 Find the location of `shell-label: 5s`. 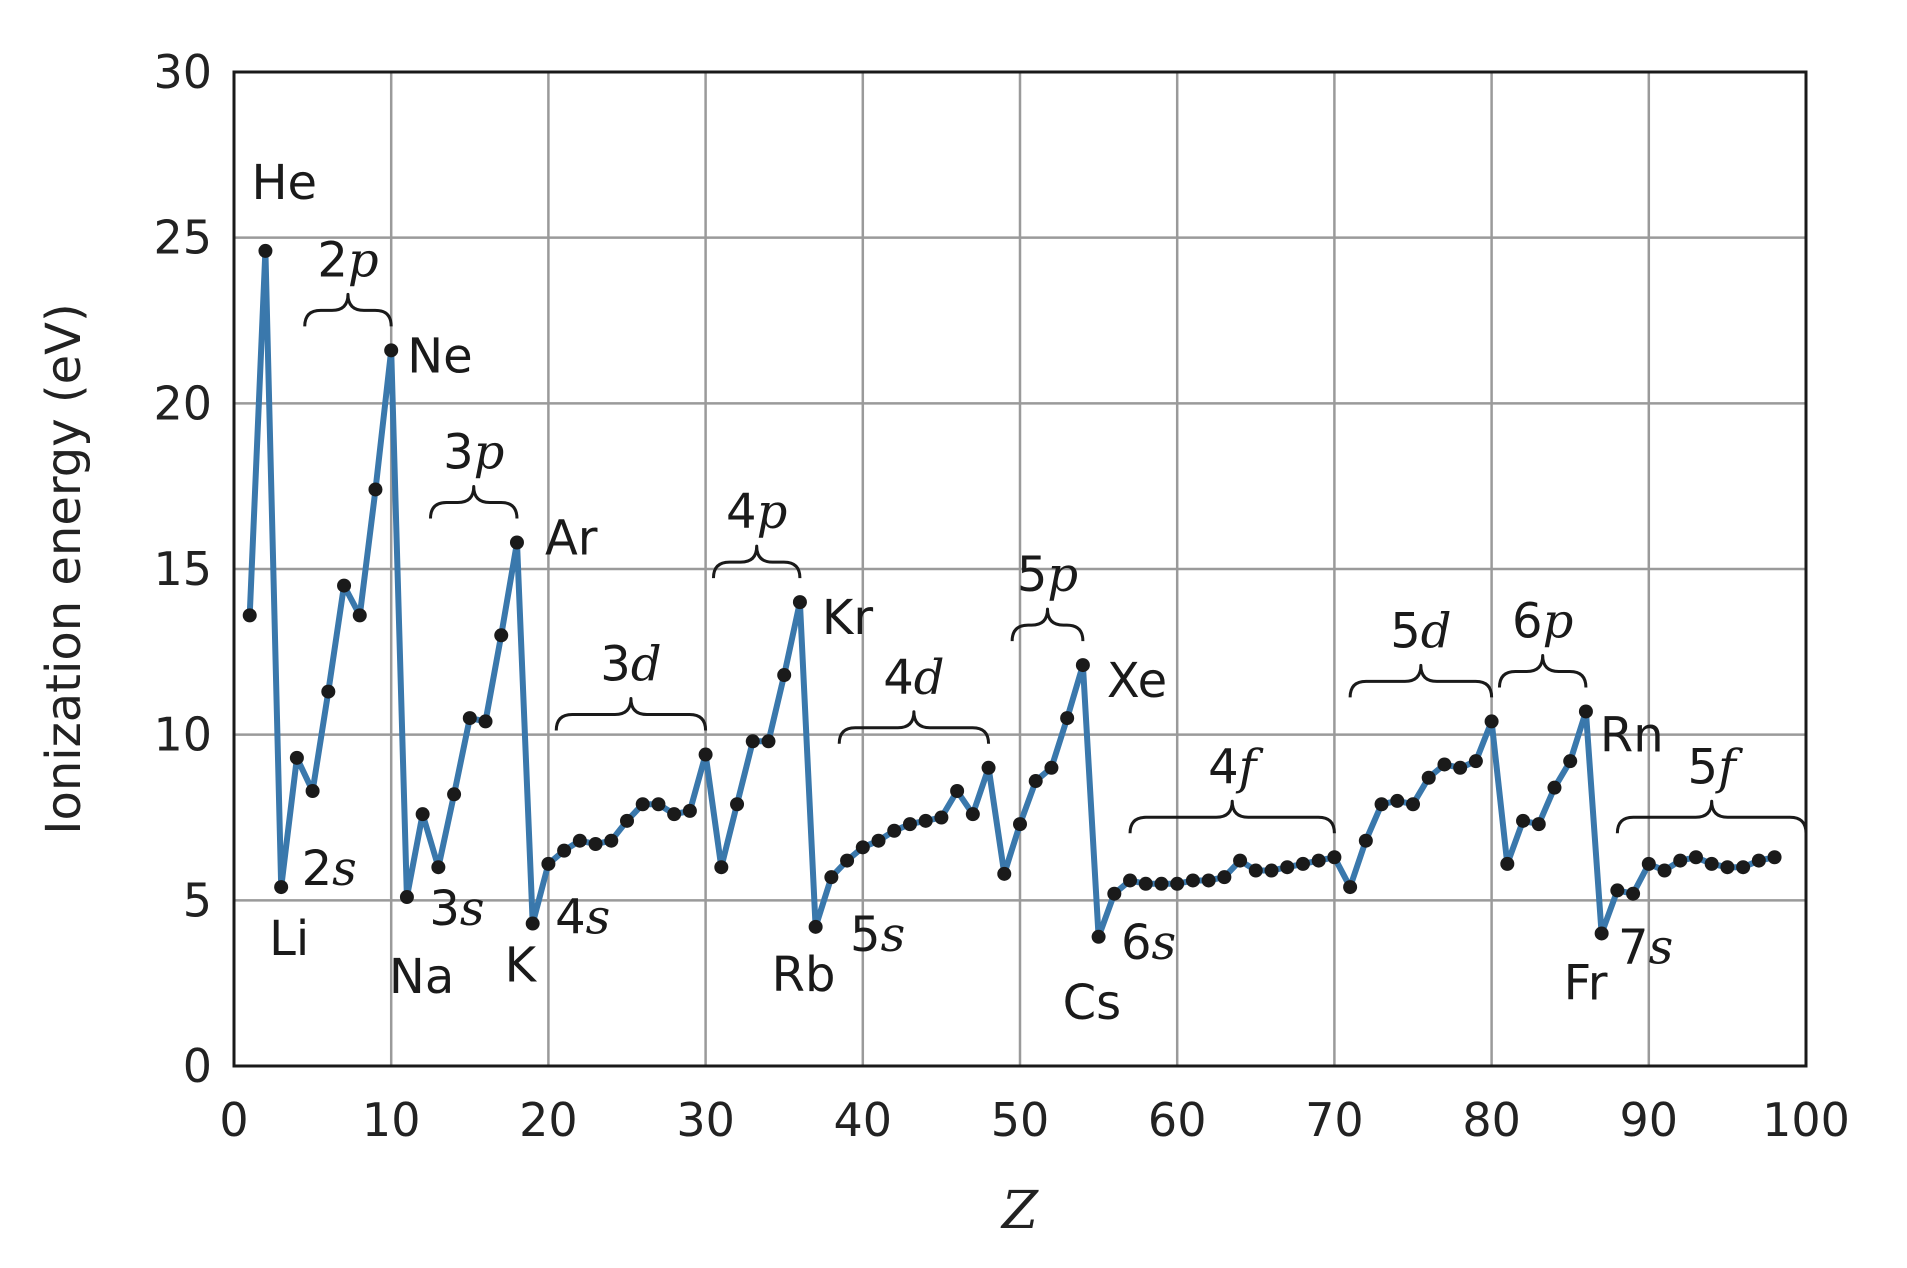

shell-label: 5s is located at coordinates (877, 935).